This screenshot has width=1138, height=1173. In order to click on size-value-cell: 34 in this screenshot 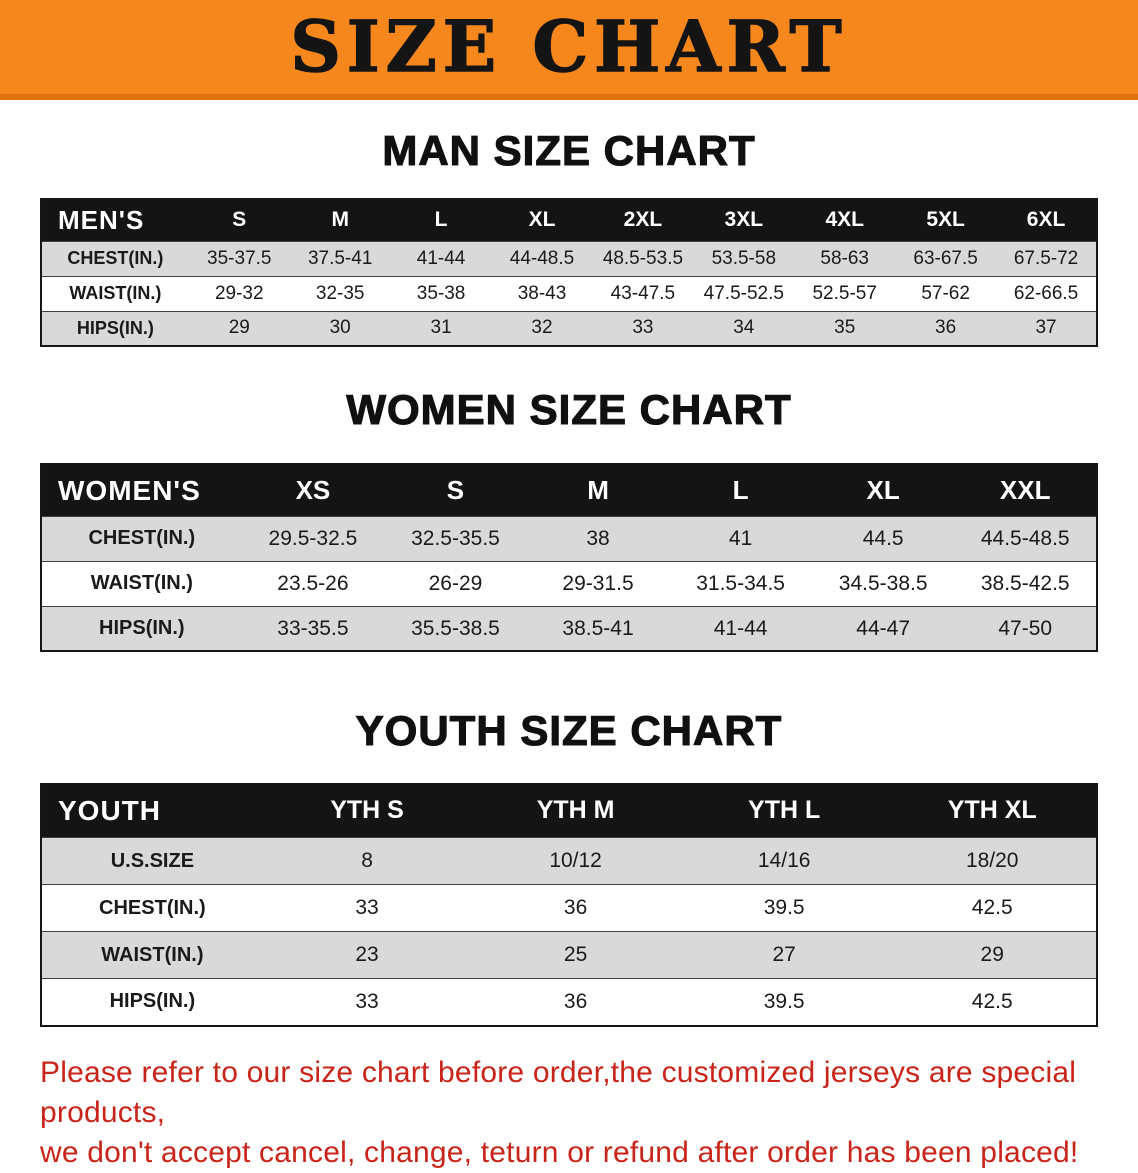, I will do `click(744, 328)`.